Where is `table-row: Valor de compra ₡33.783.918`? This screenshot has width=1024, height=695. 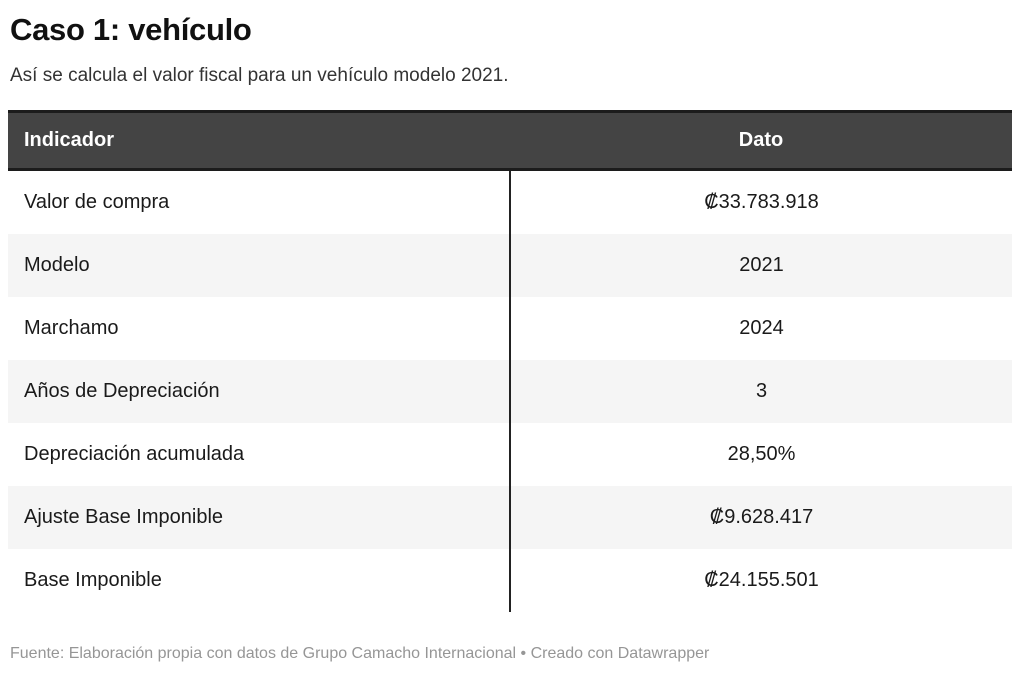
table-row: Valor de compra ₡33.783.918 is located at coordinates (510, 202).